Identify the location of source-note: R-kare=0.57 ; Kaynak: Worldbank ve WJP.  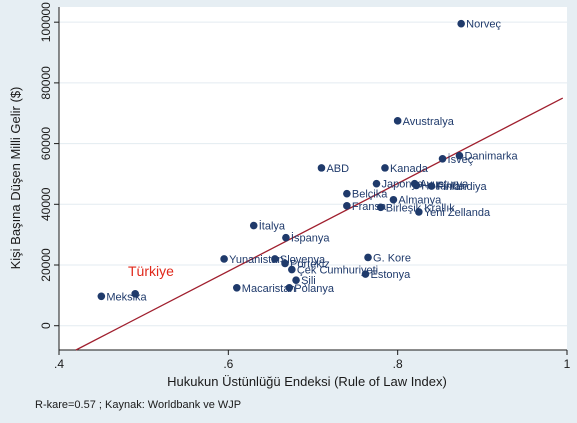
(138, 405).